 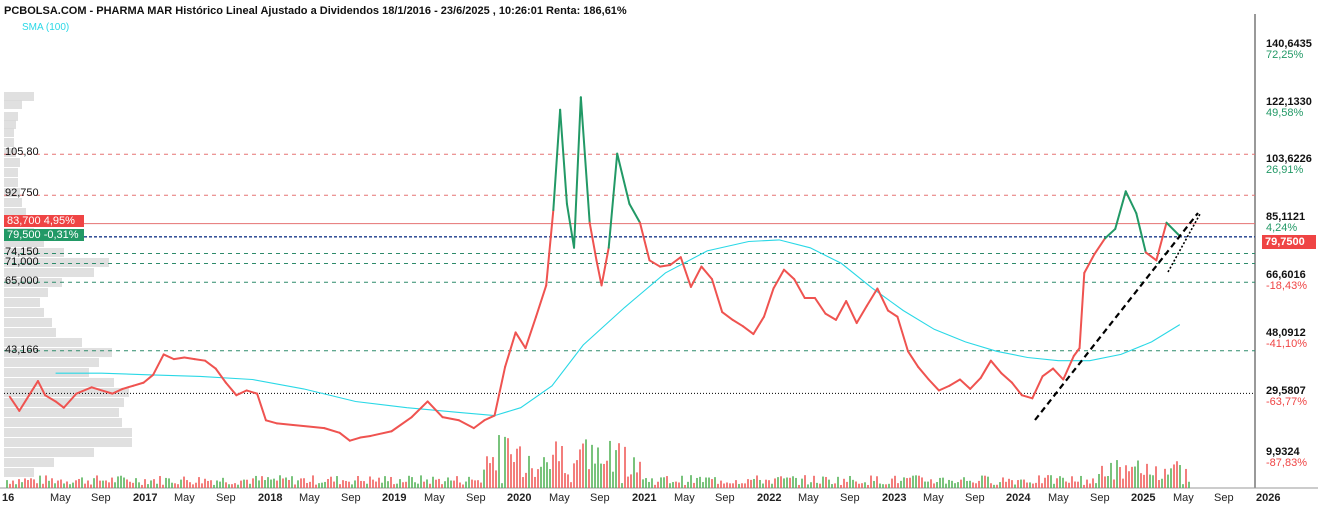 I want to click on x-tick-month: May, so click(x=434, y=498).